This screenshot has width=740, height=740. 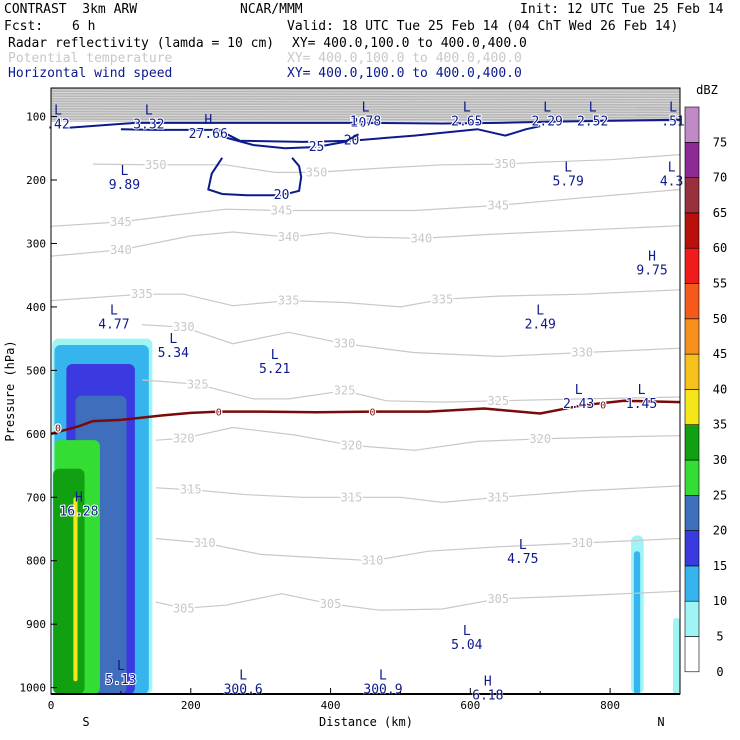 What do you see at coordinates (671, 182) in the screenshot?
I see `extremum-value-10: 4.3` at bounding box center [671, 182].